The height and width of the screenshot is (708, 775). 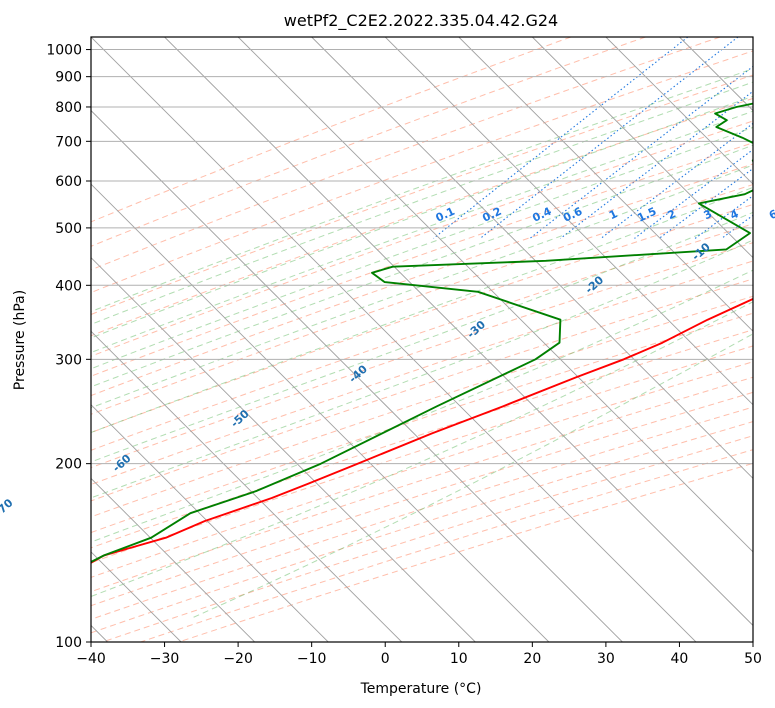 I want to click on x-tick-label: −30, so click(x=165, y=659).